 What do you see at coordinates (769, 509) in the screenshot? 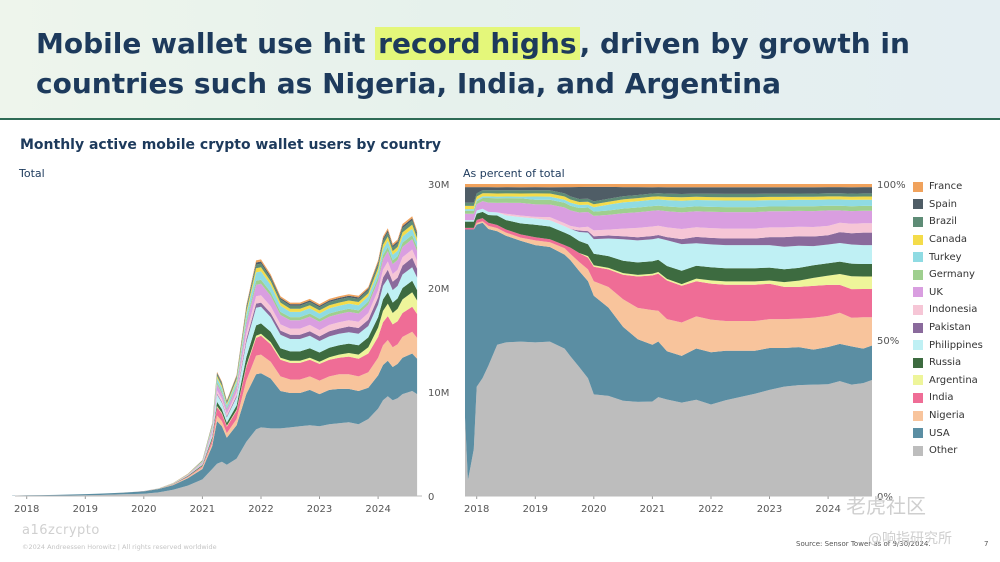
I see `pct-x-tick-label: 2023` at bounding box center [769, 509].